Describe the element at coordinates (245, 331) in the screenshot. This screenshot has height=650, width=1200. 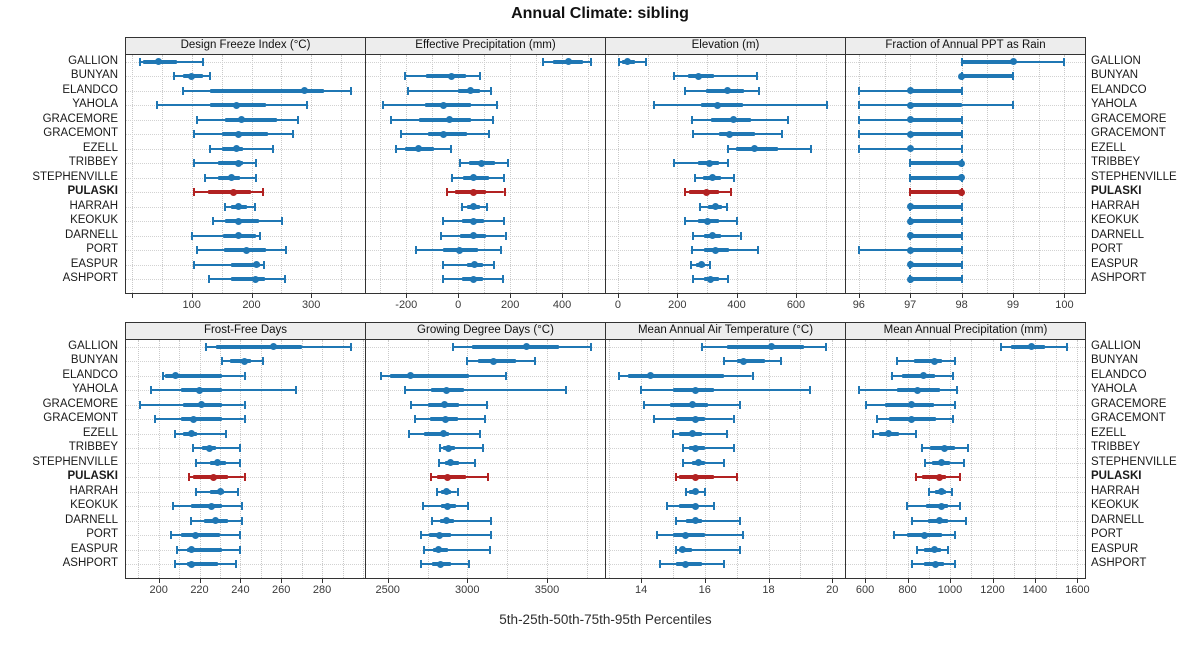
I see `panel-strip-frost-free-days: Frost-Free Days` at that location.